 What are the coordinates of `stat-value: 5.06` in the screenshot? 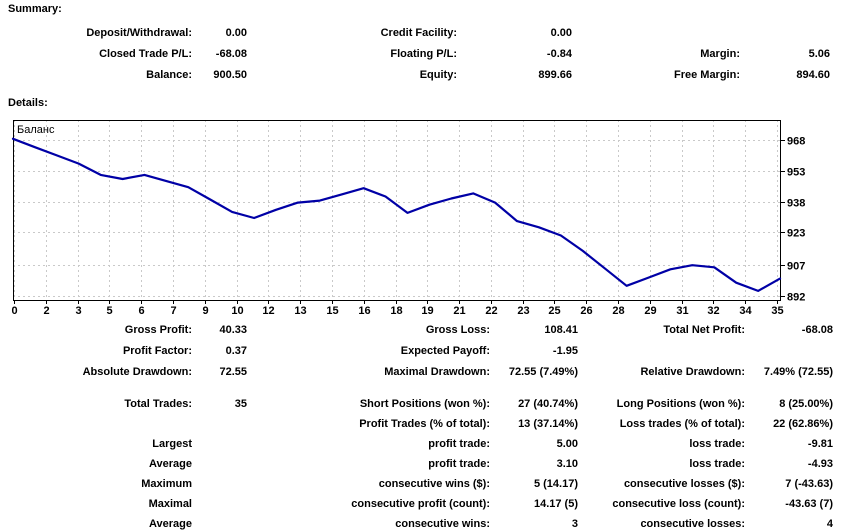 It's located at (819, 54).